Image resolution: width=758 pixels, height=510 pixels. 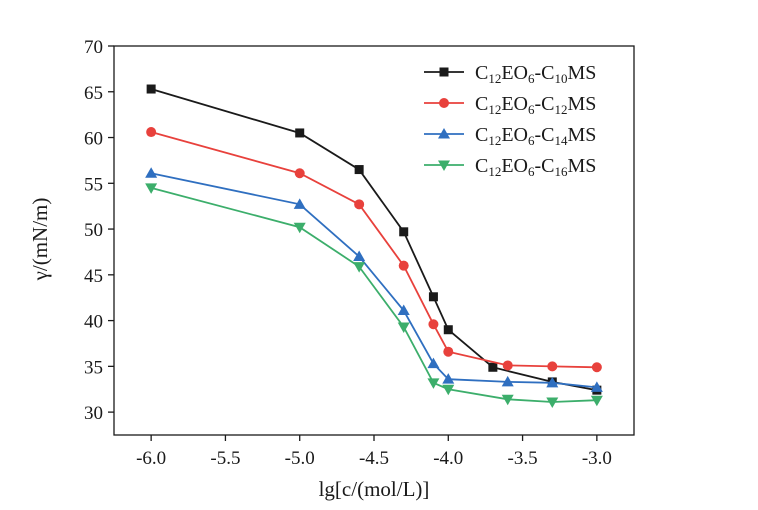 I want to click on x-tick-label: -3.0, so click(x=597, y=458).